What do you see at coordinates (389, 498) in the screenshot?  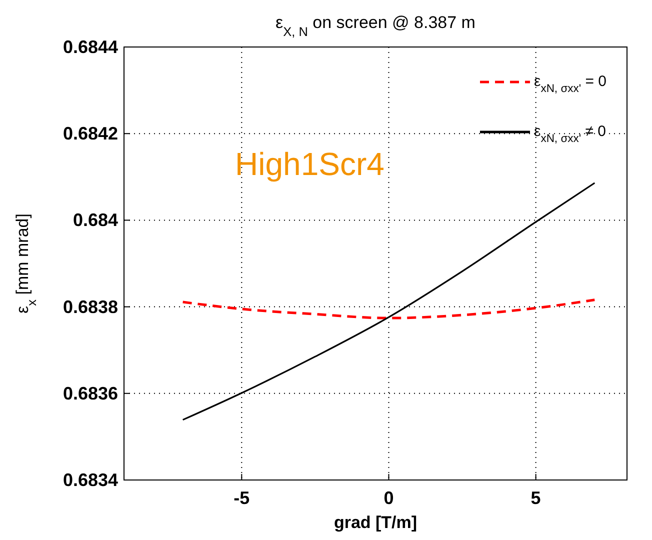 I see `x-tick-label: 0` at bounding box center [389, 498].